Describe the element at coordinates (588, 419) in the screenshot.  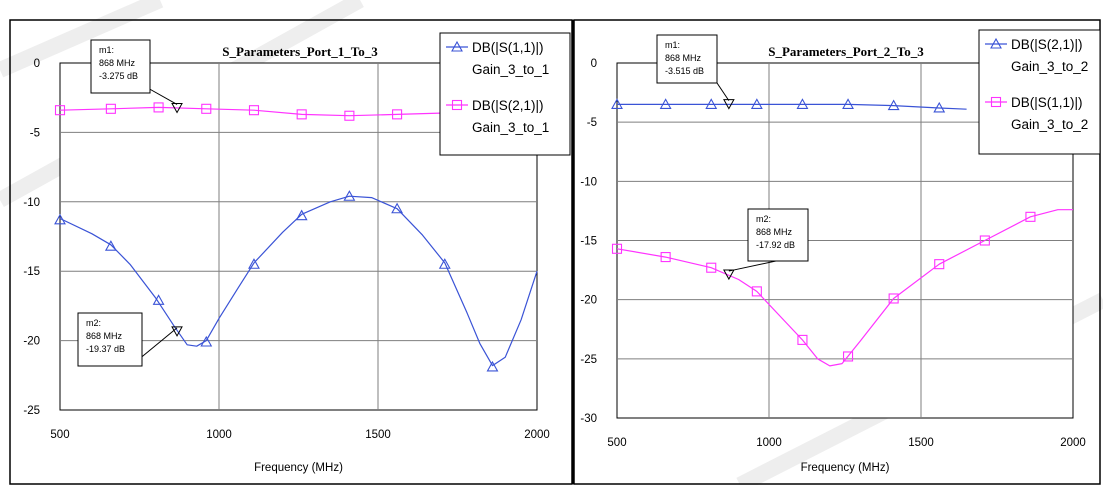
I see `y-tick-label: -30` at that location.